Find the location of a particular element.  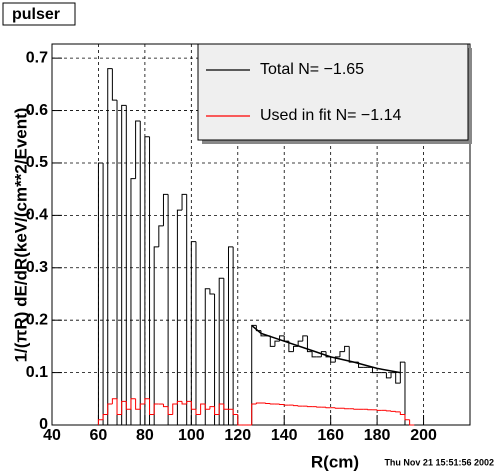

legend-label: Used in fit N= −1.14 is located at coordinates (331, 115).